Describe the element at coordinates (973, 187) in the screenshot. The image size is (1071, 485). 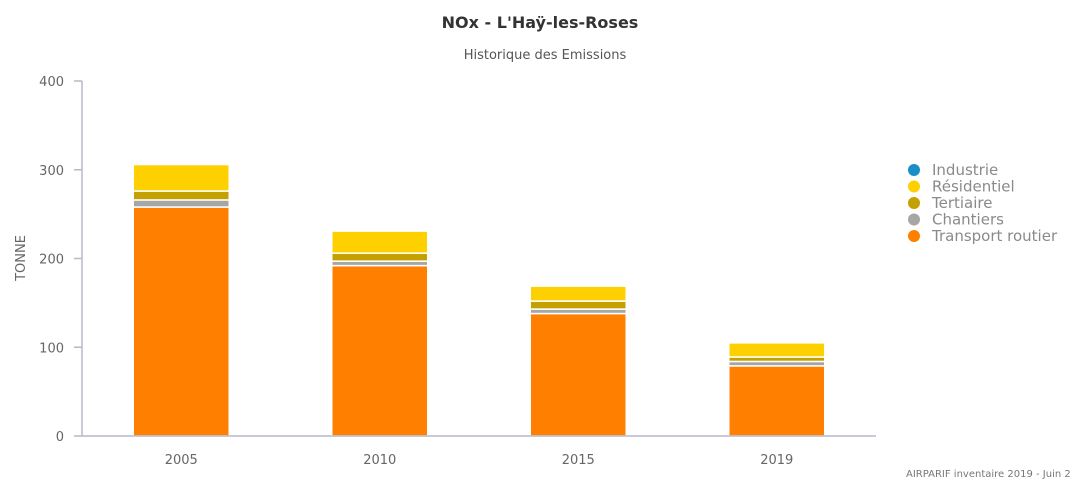
I see `legend-label: Résidentiel` at that location.